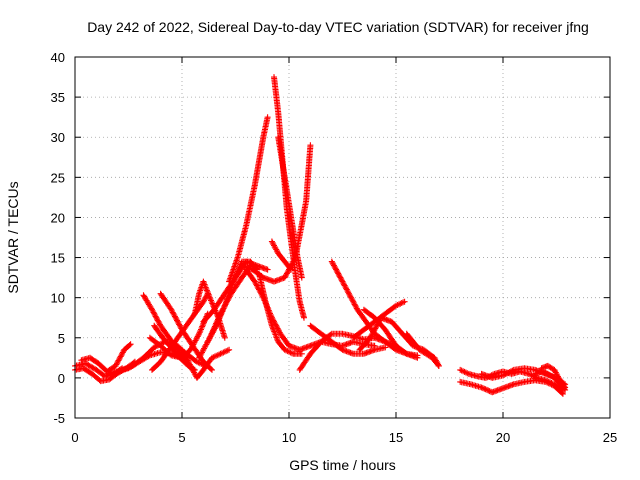 The image size is (640, 480). What do you see at coordinates (181, 437) in the screenshot?
I see `x-tick-label: 5` at bounding box center [181, 437].